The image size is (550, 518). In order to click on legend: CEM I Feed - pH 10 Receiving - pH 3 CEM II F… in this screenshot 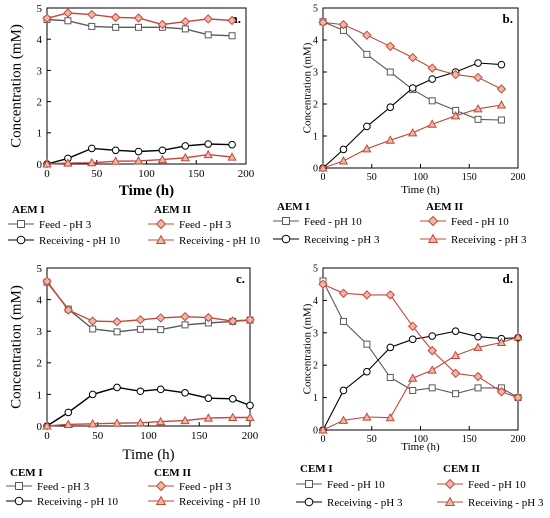, I will do `click(420, 486)`.